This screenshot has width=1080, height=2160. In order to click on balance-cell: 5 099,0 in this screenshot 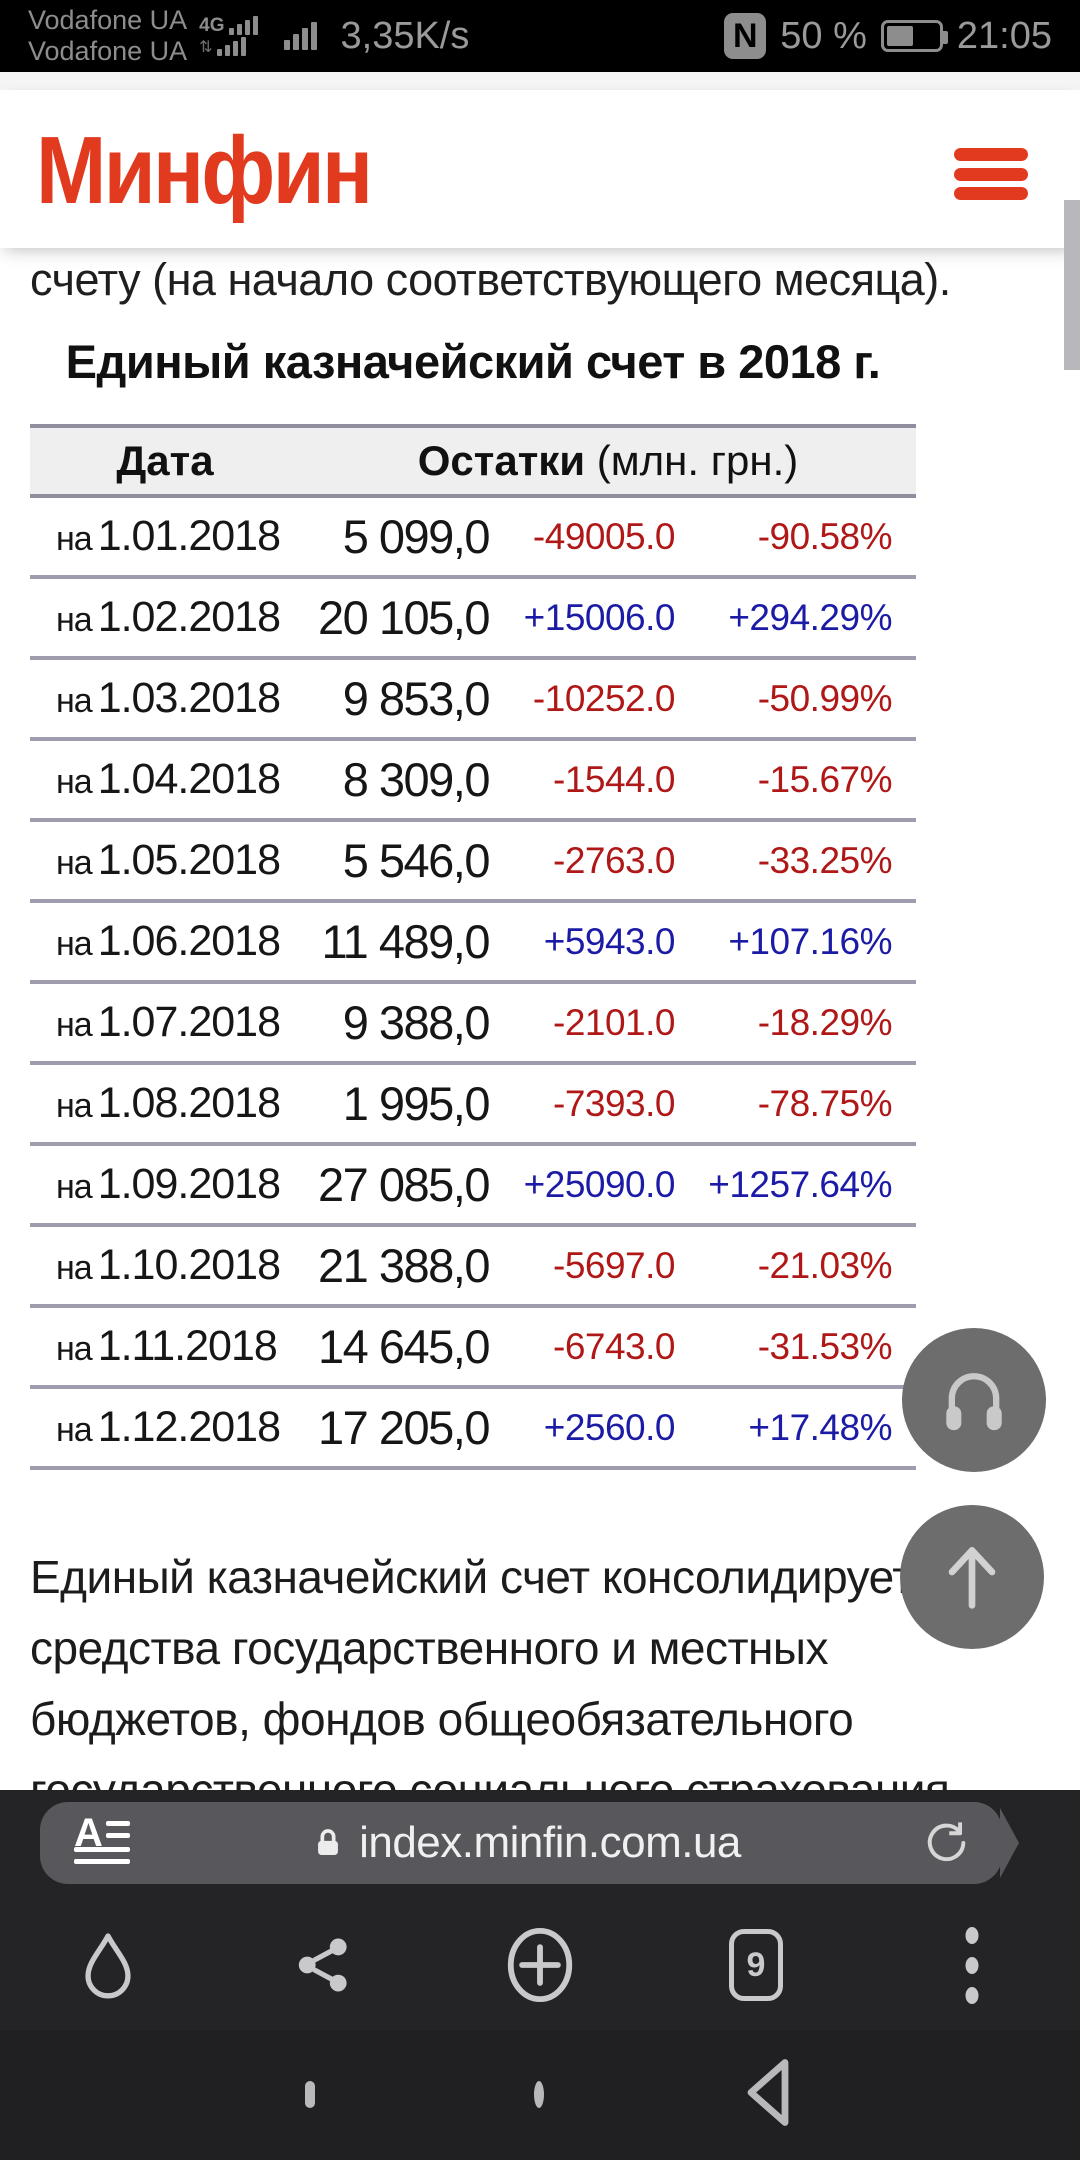, I will do `click(416, 536)`.